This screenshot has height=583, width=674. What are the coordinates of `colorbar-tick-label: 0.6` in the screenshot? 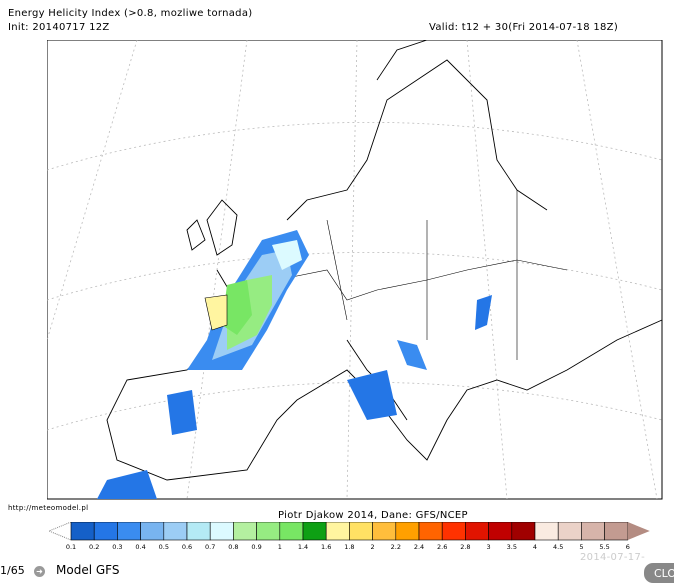 It's located at (187, 547).